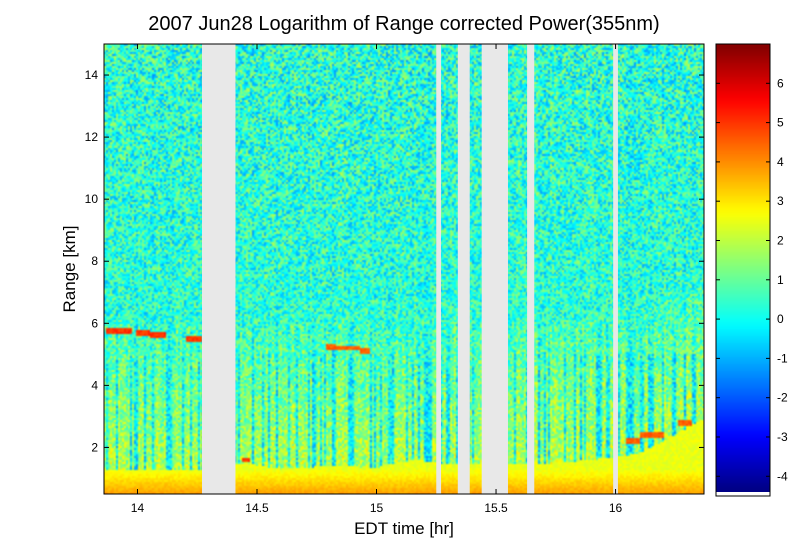 The height and width of the screenshot is (557, 796). What do you see at coordinates (94, 261) in the screenshot?
I see `y-tick-label-4: 8` at bounding box center [94, 261].